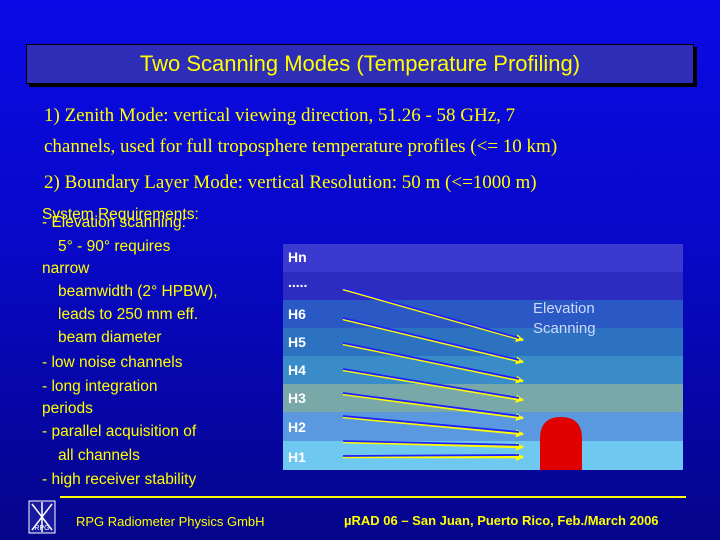 This screenshot has height=540, width=720. I want to click on layer-label-h5: H5, so click(297, 342).